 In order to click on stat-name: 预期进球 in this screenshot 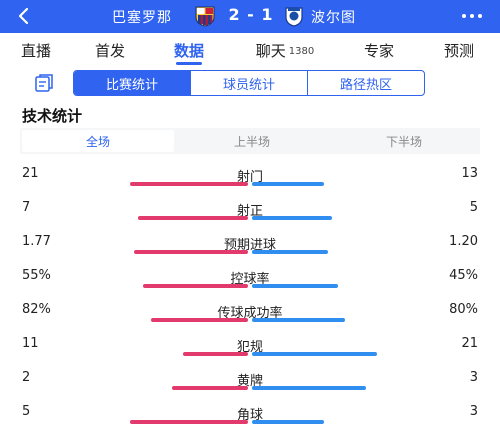, I will do `click(249, 245)`.